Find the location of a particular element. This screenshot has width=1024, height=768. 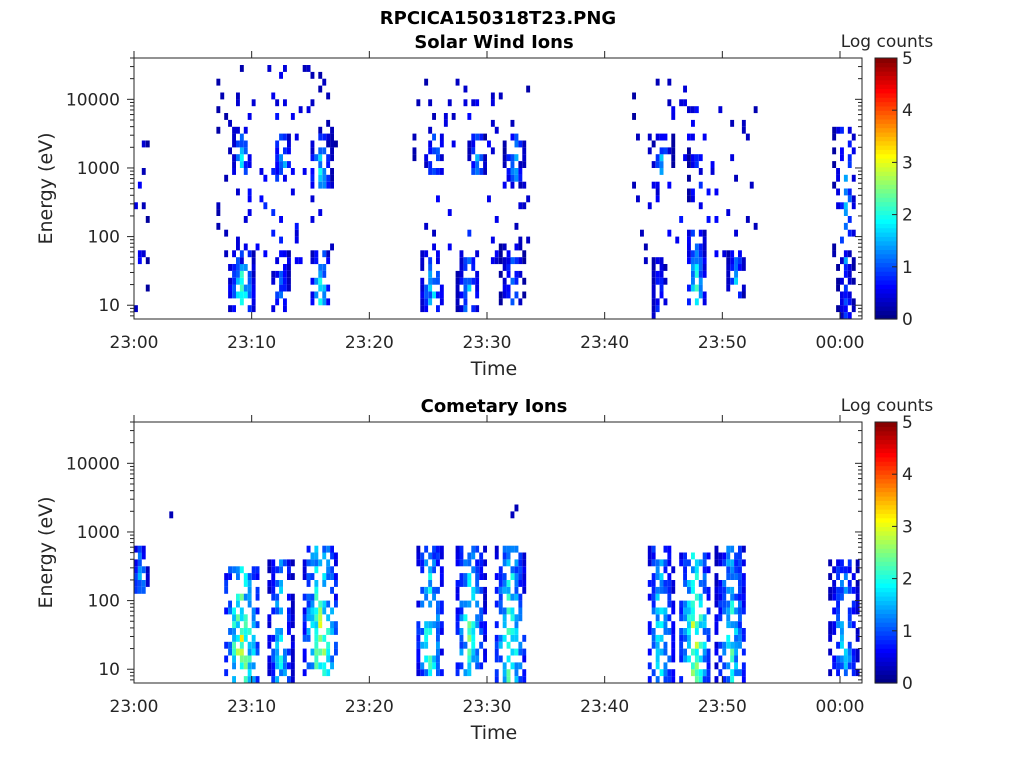

colorbar-tick-label: 4 is located at coordinates (907, 111).